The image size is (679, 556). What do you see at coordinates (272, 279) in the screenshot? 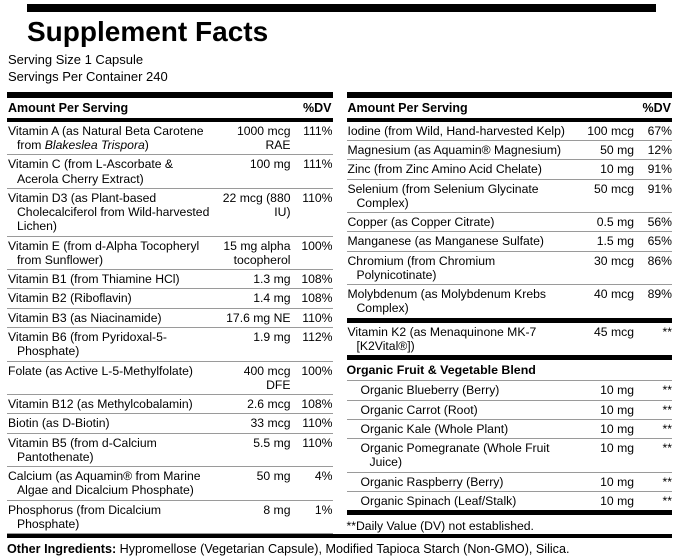
I see `nutrient-amount: 1.3 mg` at bounding box center [272, 279].